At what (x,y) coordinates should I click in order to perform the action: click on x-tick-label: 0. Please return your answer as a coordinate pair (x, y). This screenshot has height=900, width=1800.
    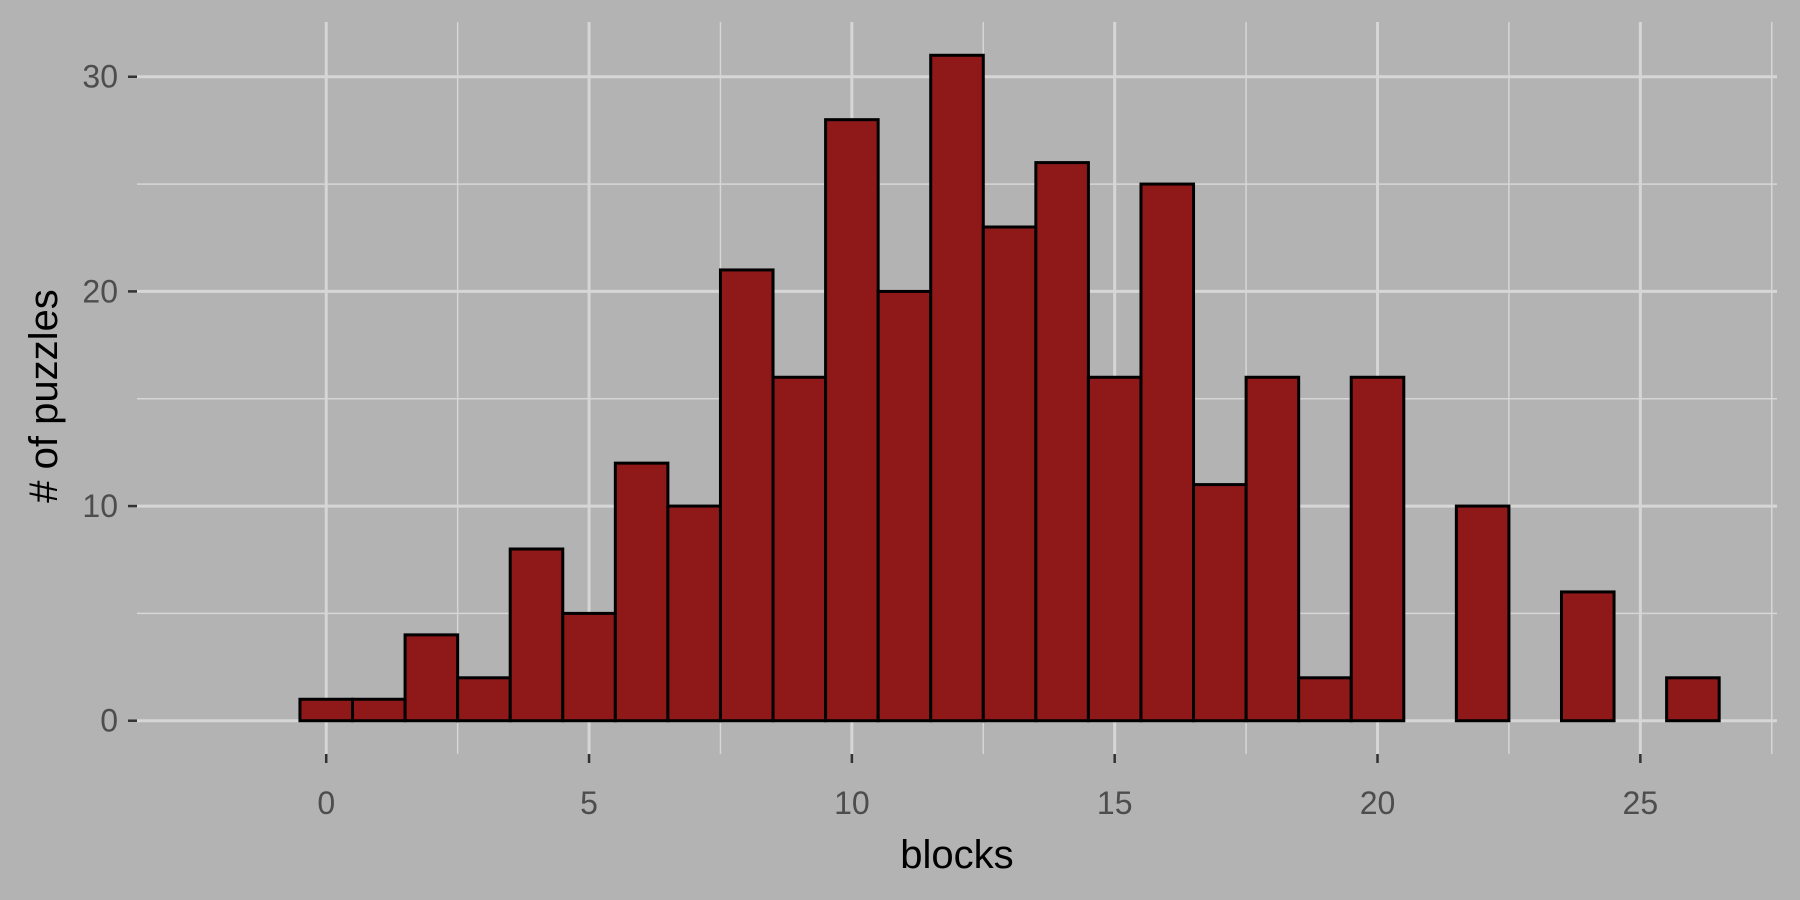
    Looking at the image, I should click on (326, 803).